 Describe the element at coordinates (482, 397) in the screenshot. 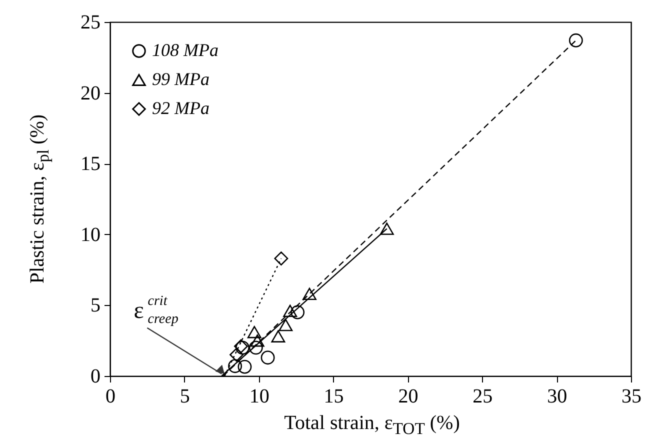

I see `x-tick-label: 25` at that location.